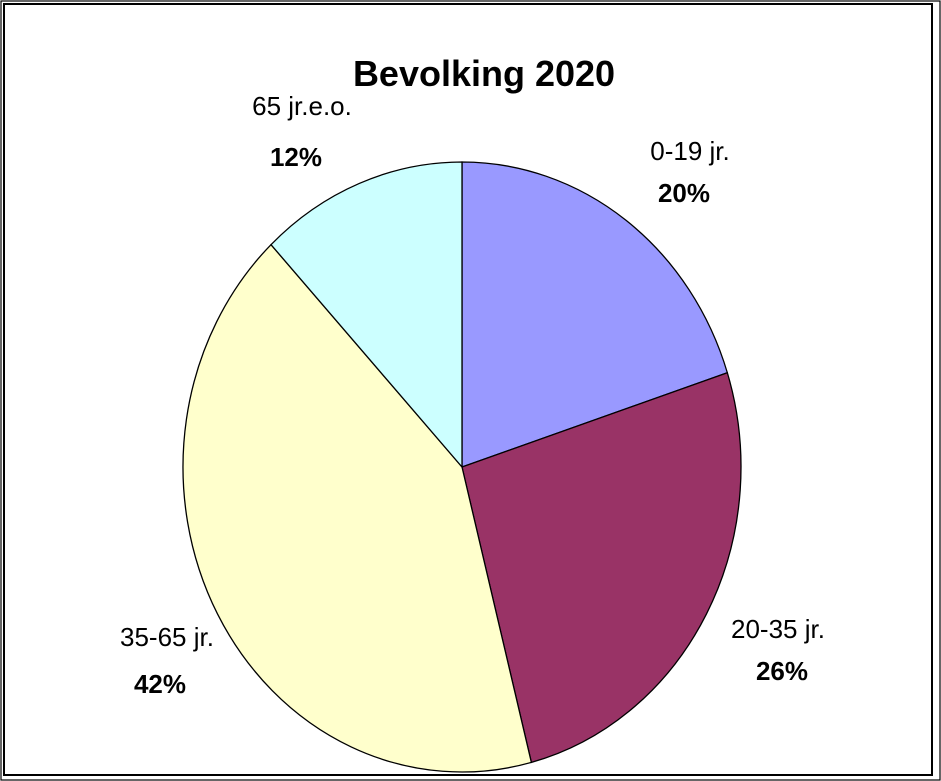  What do you see at coordinates (690, 172) in the screenshot?
I see `data-label-0: 0-19 jr. 20%` at bounding box center [690, 172].